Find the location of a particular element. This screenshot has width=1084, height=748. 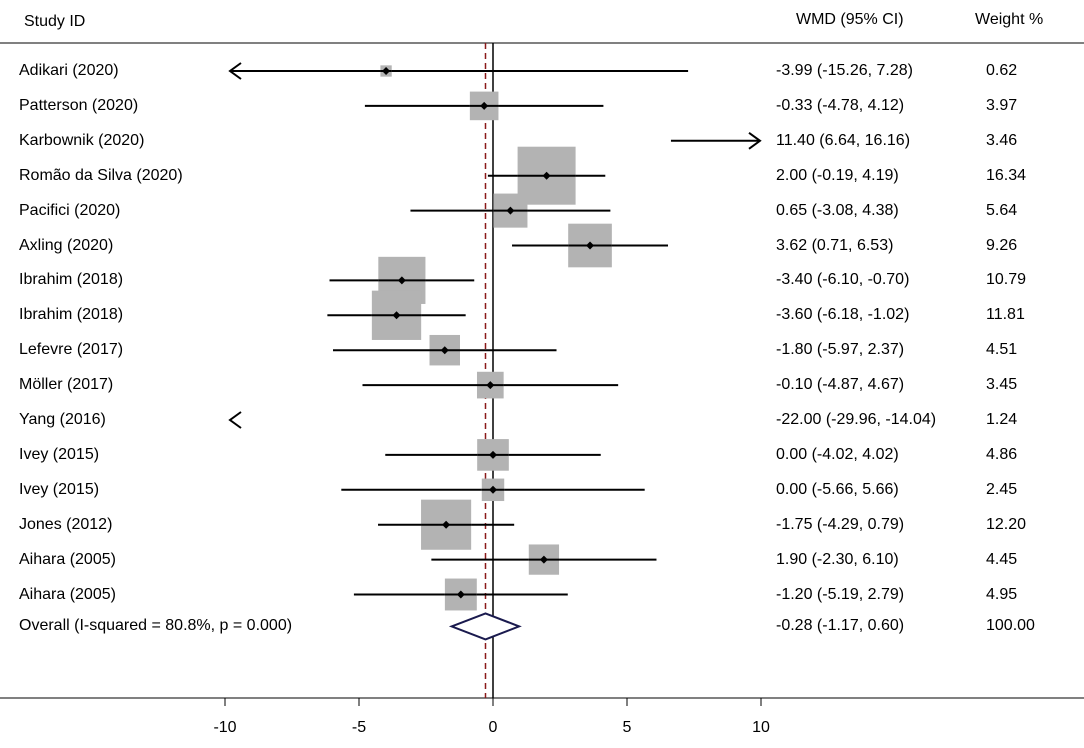

study-label: Lefevre (2017) is located at coordinates (71, 350).